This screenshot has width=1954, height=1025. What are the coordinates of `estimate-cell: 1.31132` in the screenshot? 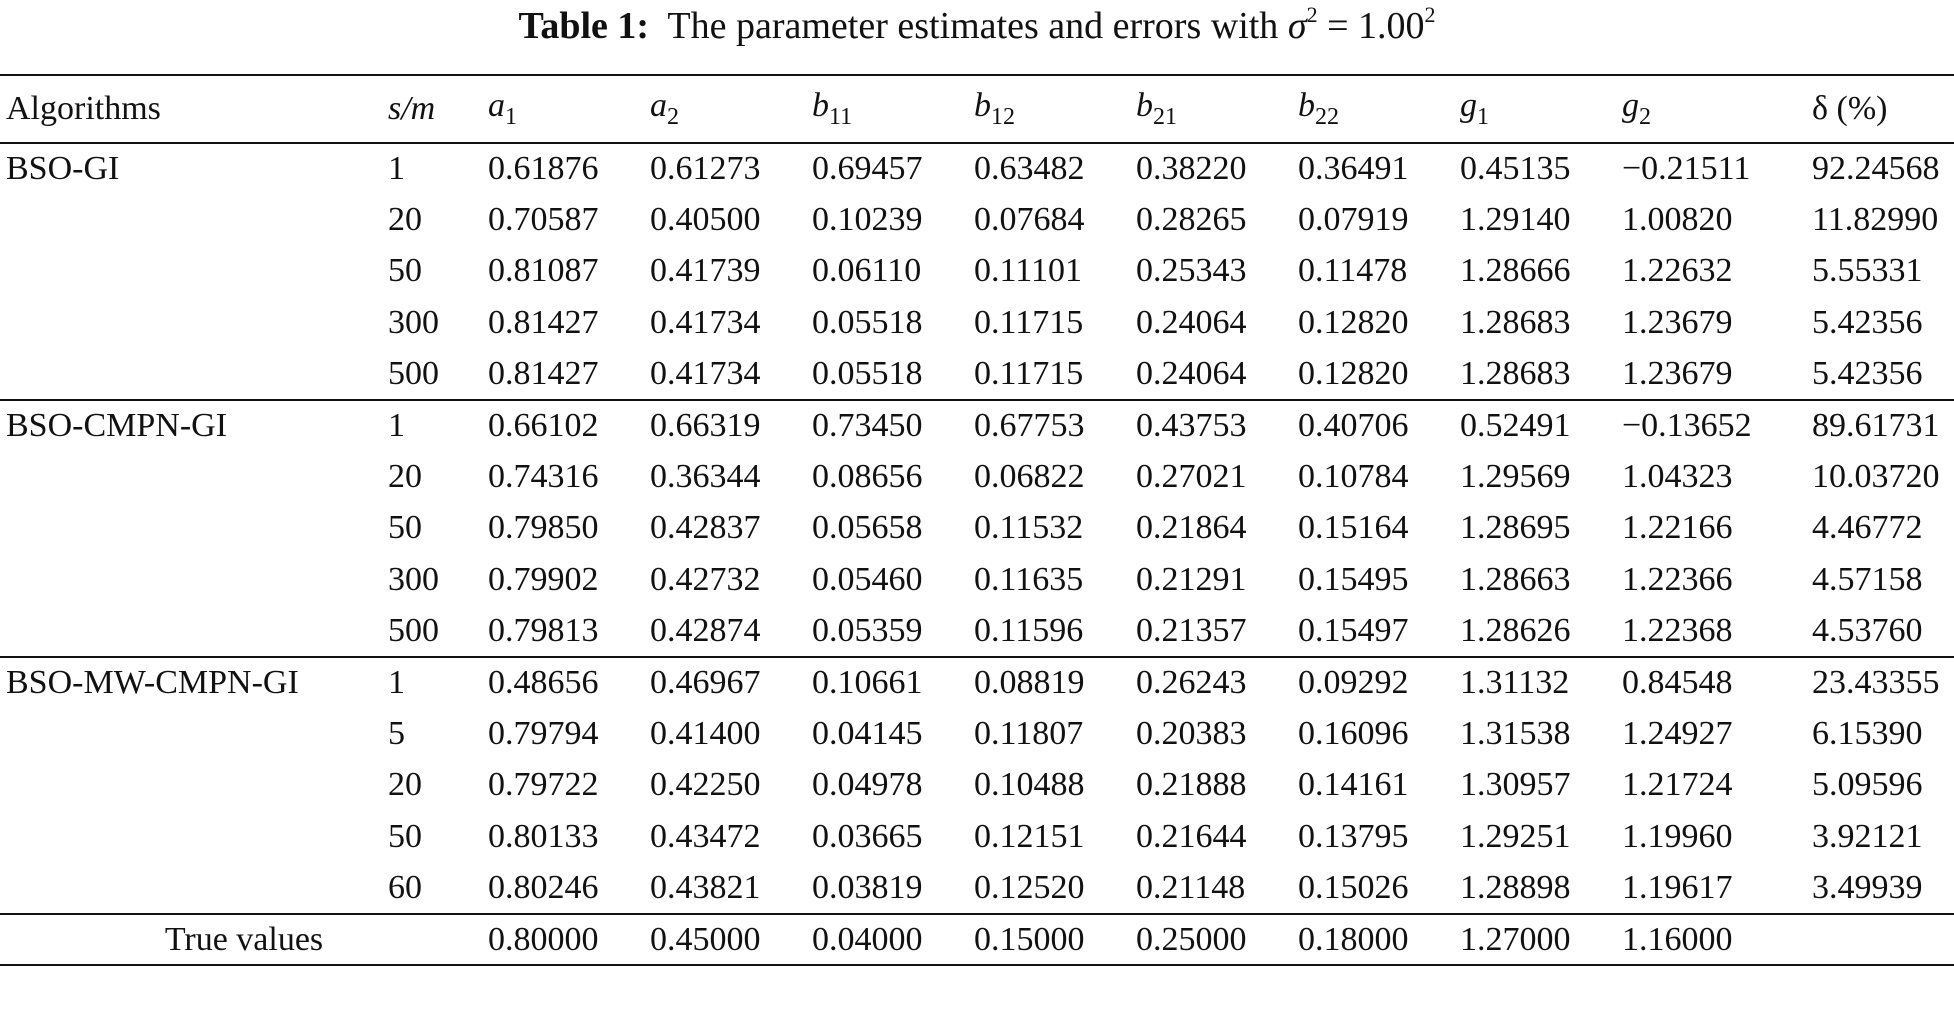 It's located at (1515, 683).